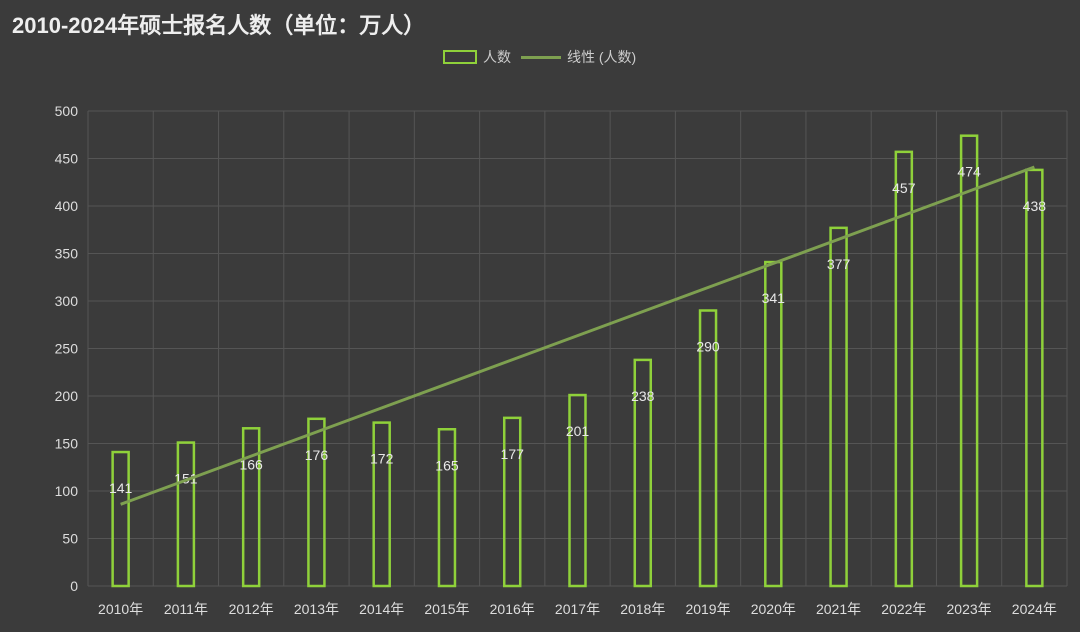 This screenshot has height=632, width=1080. Describe the element at coordinates (643, 396) in the screenshot. I see `data-label: 238` at that location.